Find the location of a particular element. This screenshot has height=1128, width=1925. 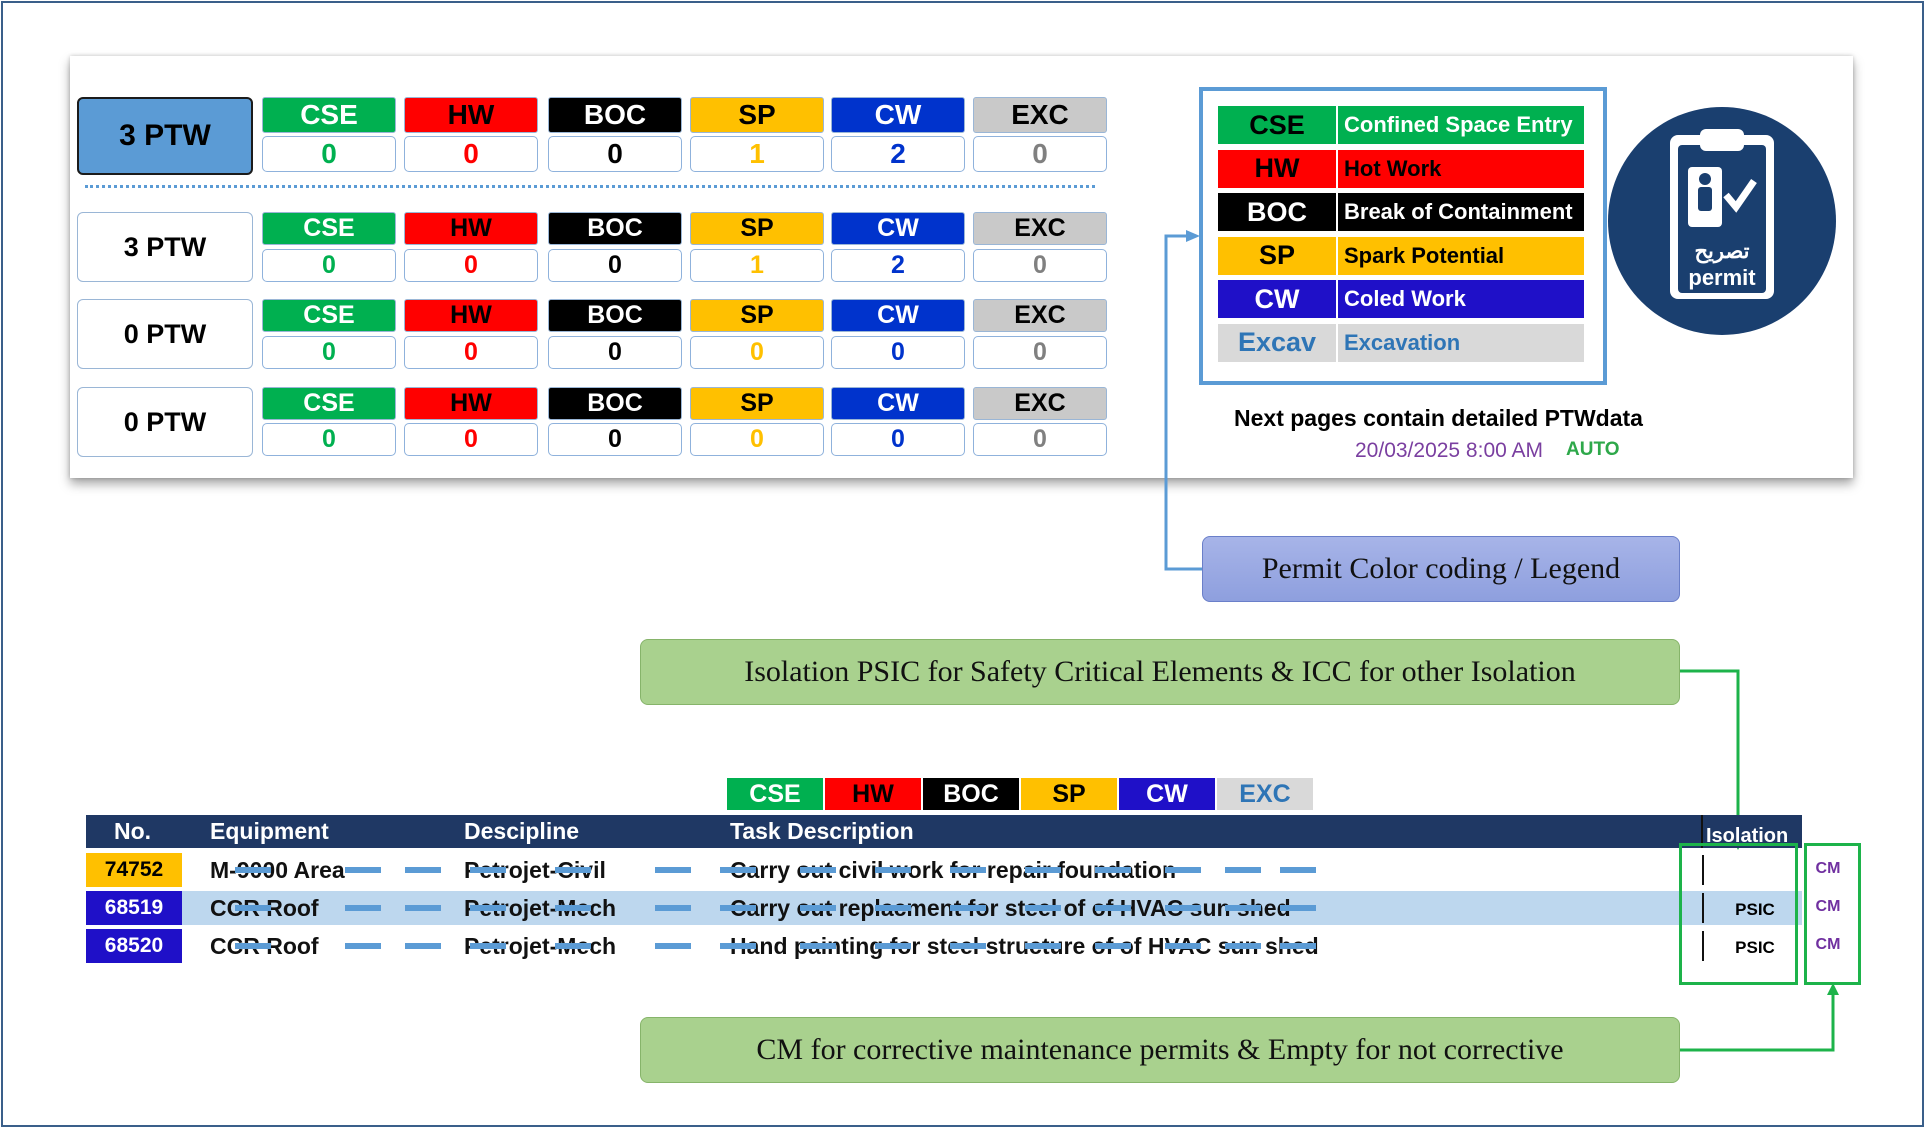

legend-code: CW is located at coordinates (1277, 299).